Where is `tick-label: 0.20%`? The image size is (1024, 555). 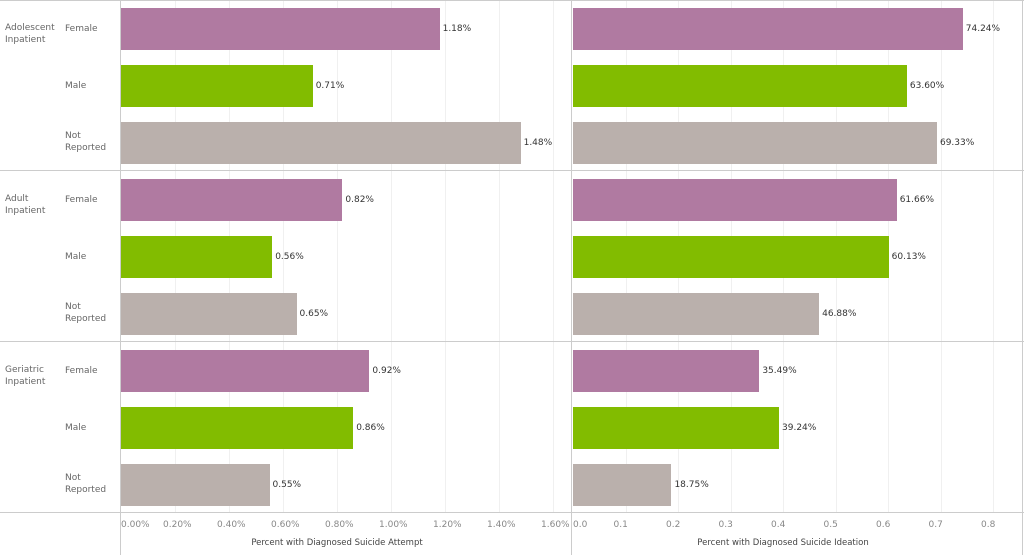 tick-label: 0.20% is located at coordinates (177, 525).